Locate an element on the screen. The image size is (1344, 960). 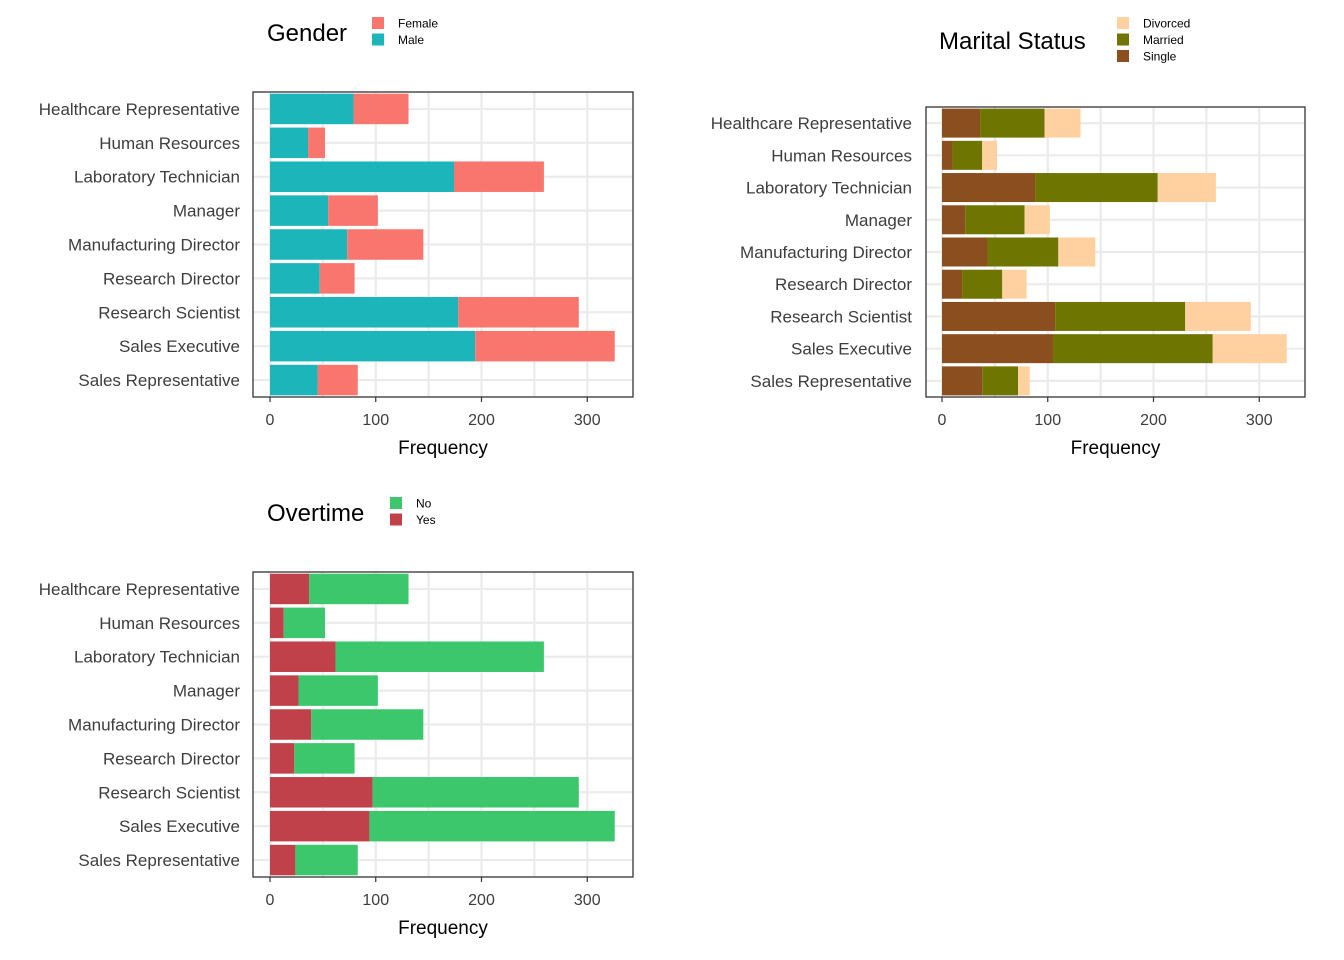
legend: Female Male is located at coordinates (405, 32).